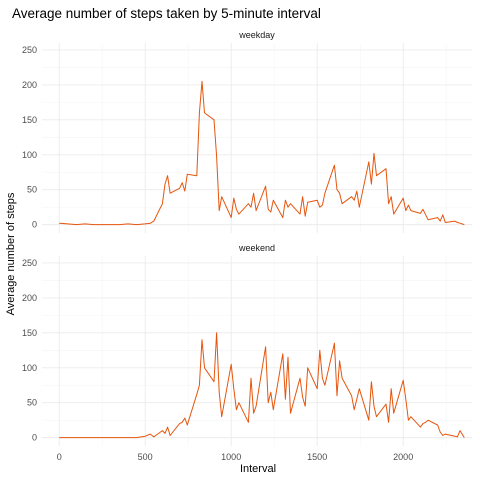 This screenshot has width=480, height=480. I want to click on x-tick-label: 1000, so click(231, 457).